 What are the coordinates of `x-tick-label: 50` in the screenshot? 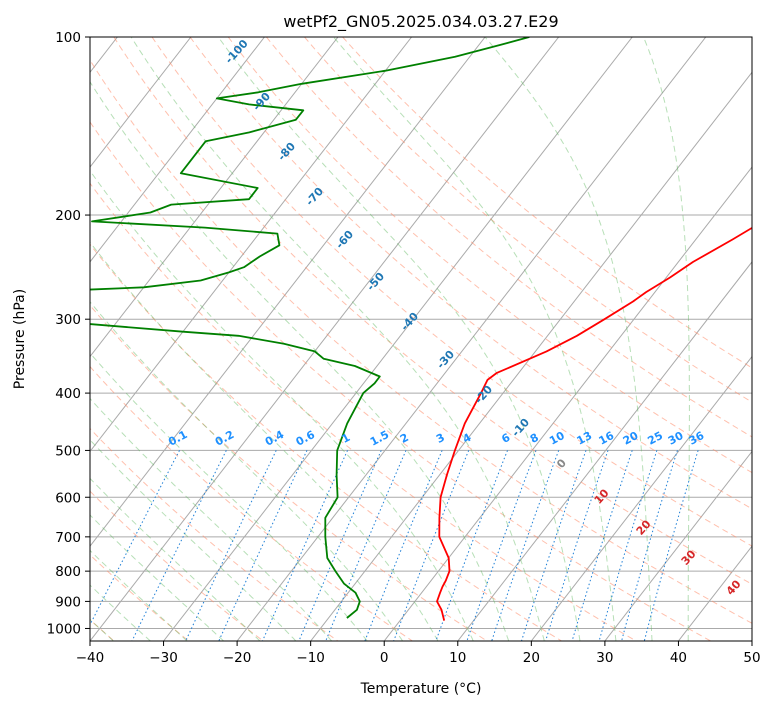 It's located at (751, 658).